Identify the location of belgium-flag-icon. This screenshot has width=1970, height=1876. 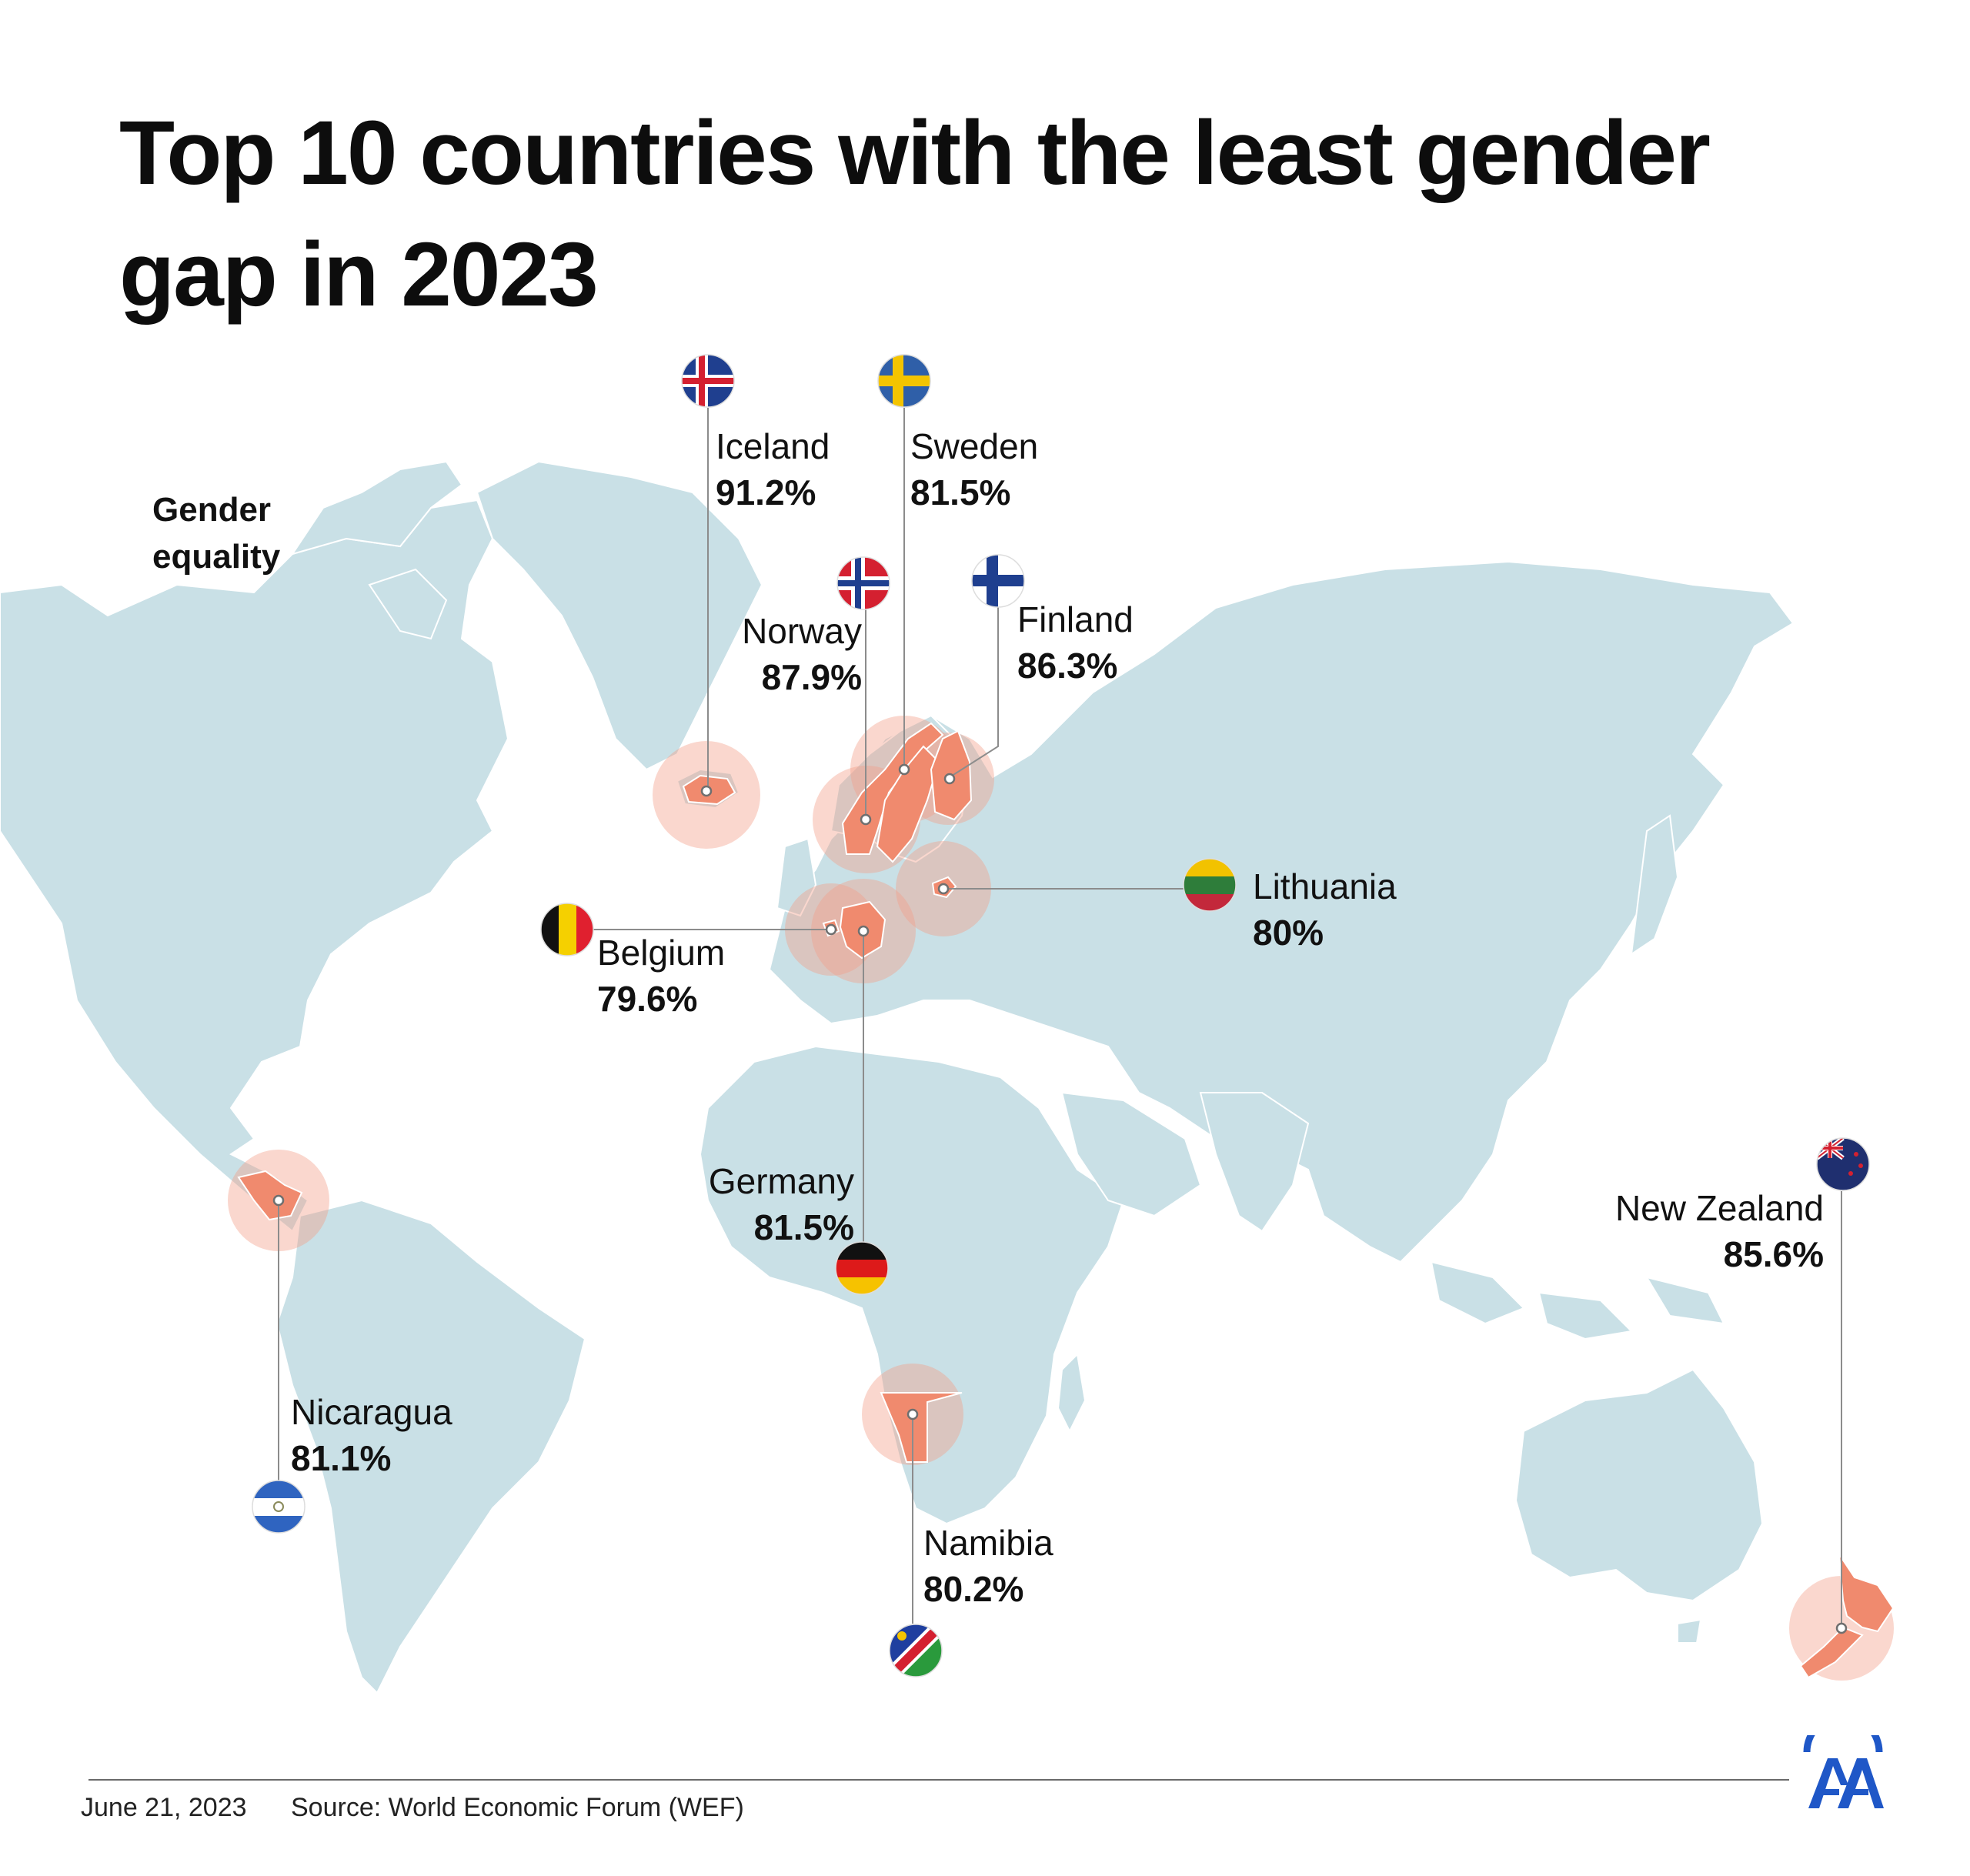
(567, 930).